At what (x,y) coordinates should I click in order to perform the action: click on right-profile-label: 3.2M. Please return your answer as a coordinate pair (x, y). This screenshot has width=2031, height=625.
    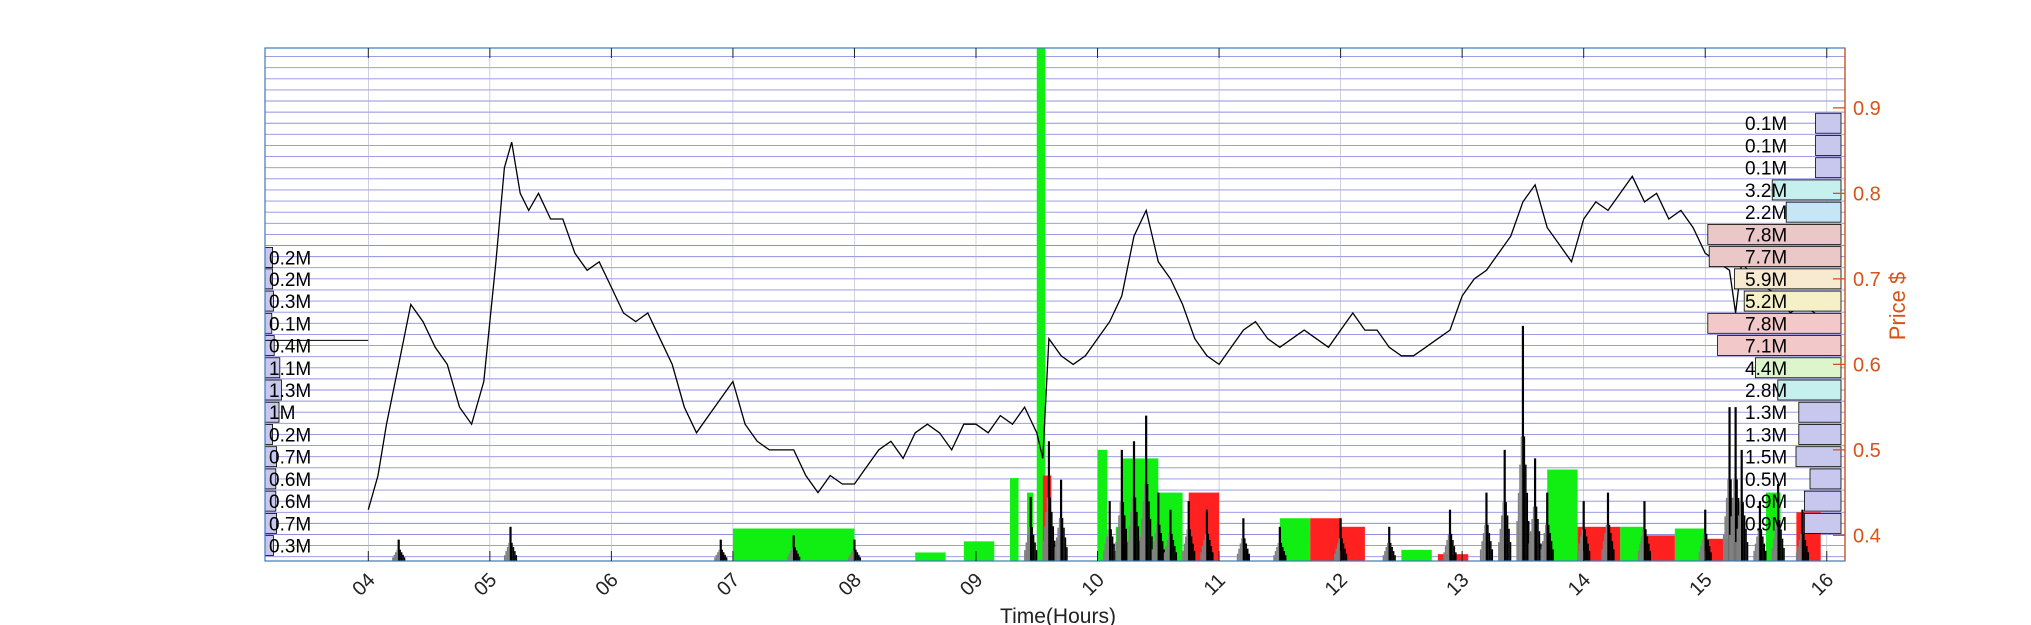
    Looking at the image, I should click on (1766, 191).